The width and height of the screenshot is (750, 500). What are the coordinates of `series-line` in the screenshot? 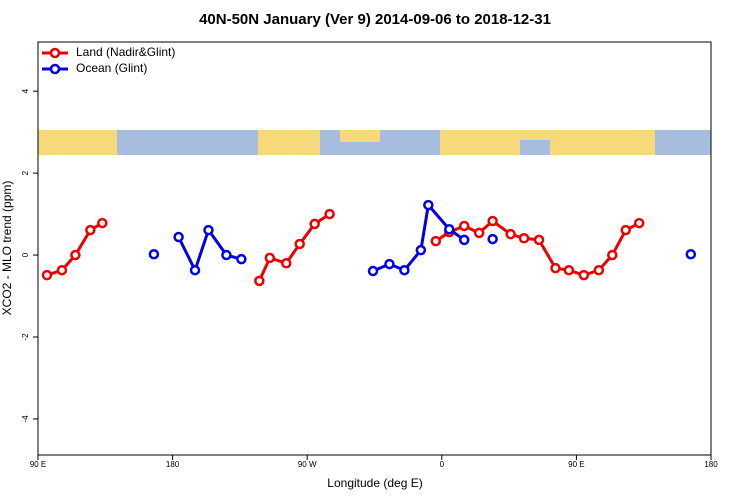 It's located at (343, 247).